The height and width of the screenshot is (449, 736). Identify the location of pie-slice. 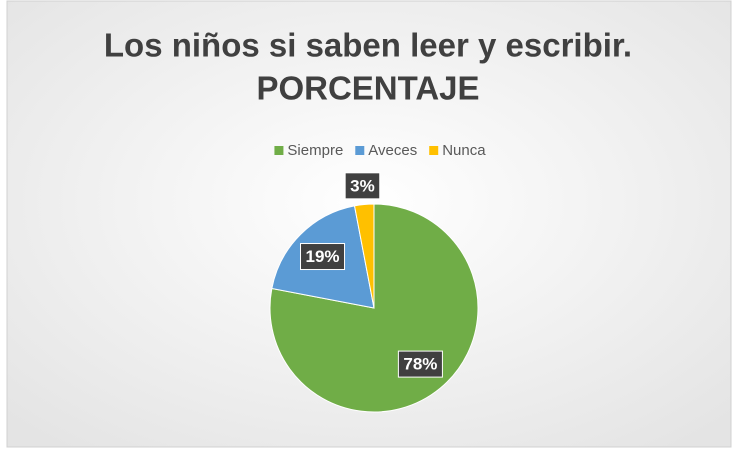
(364, 256).